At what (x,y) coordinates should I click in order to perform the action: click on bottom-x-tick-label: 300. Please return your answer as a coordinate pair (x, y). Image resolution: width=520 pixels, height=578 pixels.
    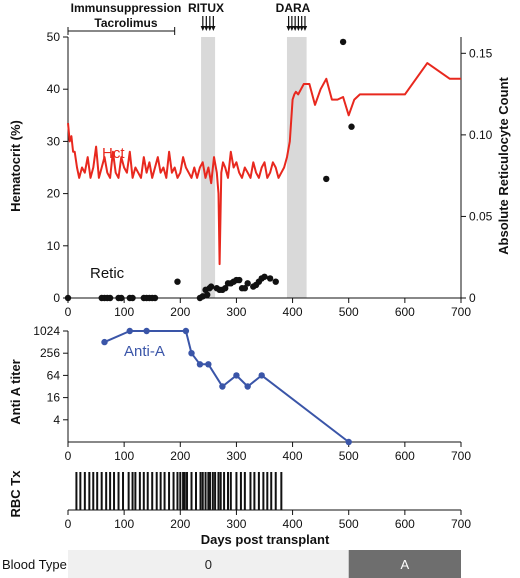
    Looking at the image, I should click on (236, 524).